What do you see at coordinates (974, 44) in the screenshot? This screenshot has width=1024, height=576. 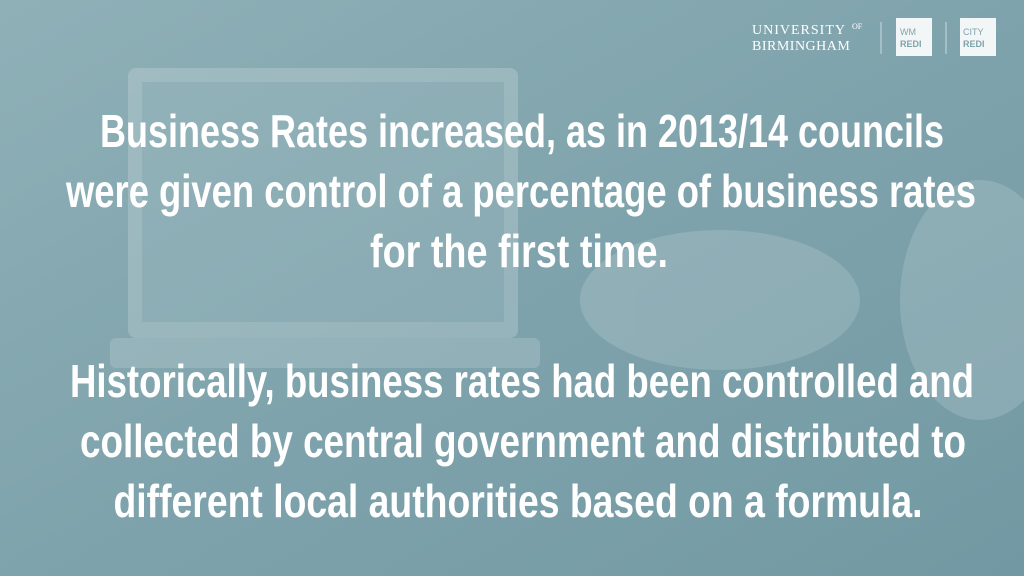 I see `logo-city-redi: REDI` at bounding box center [974, 44].